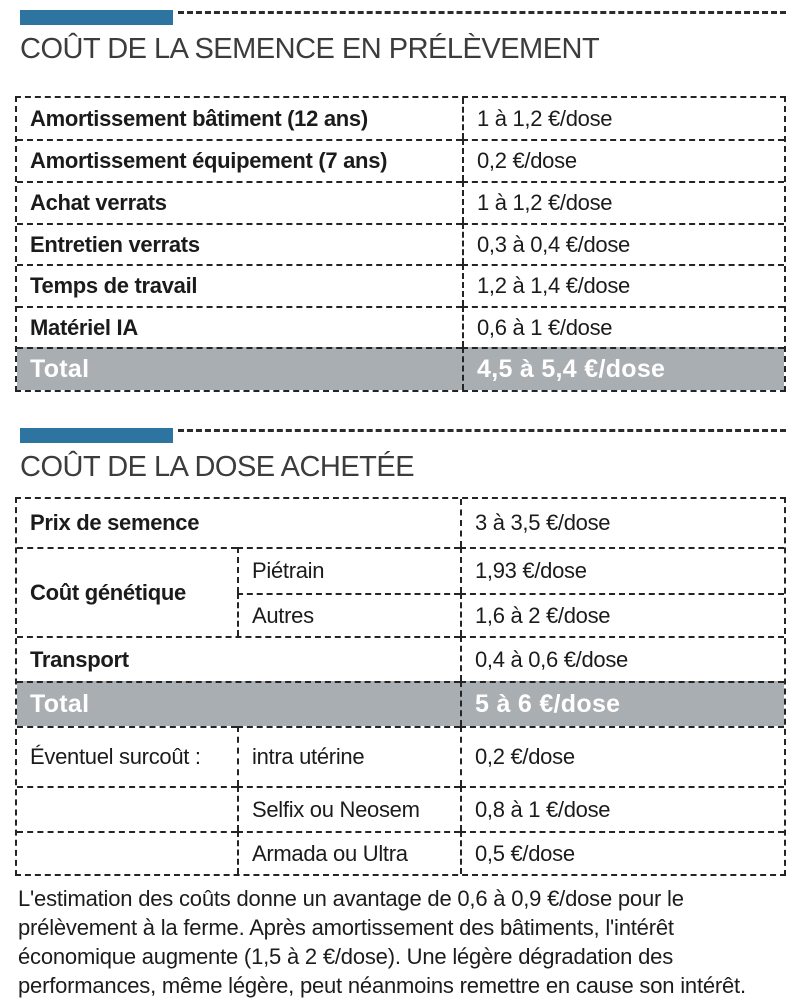 This screenshot has height=1000, width=801. Describe the element at coordinates (623, 368) in the screenshot. I see `total-value: 4,5 à 5,4 €/dose` at that location.